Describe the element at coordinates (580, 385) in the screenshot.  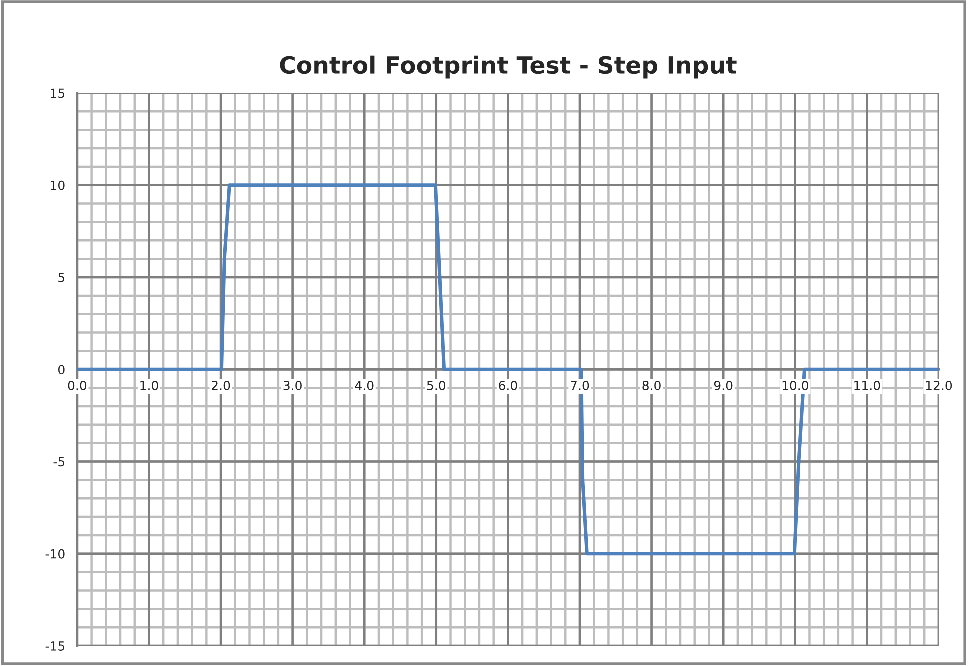
I see `x-tick-label: 7.0` at that location.